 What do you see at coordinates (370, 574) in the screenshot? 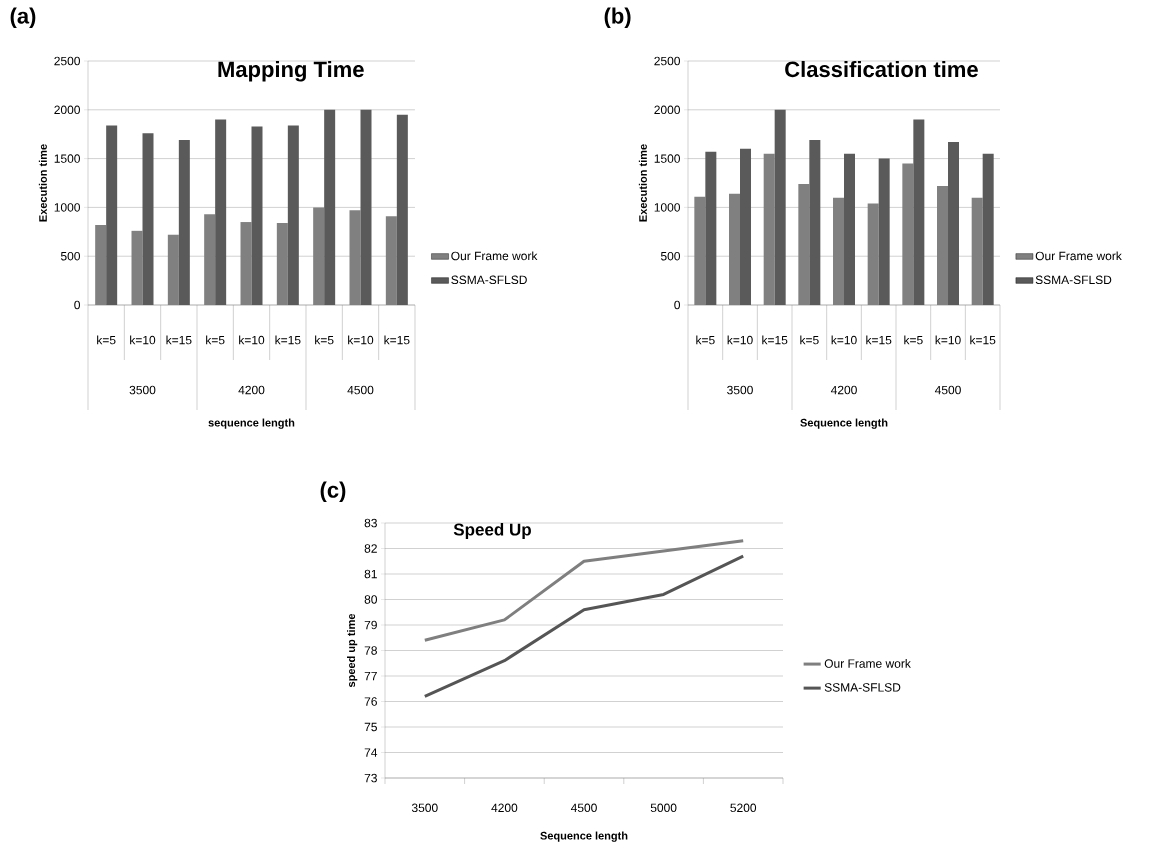
I see `y-tick-label: 81` at bounding box center [370, 574].